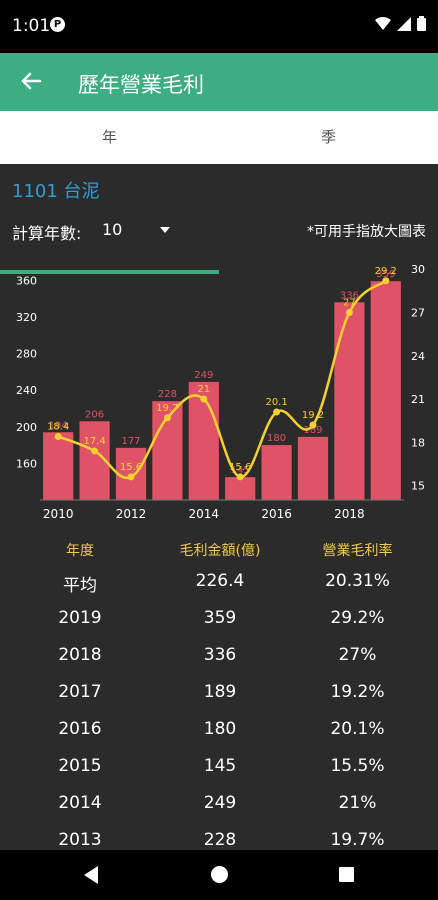  Describe the element at coordinates (91, 875) in the screenshot. I see `triangle-back-icon` at that location.